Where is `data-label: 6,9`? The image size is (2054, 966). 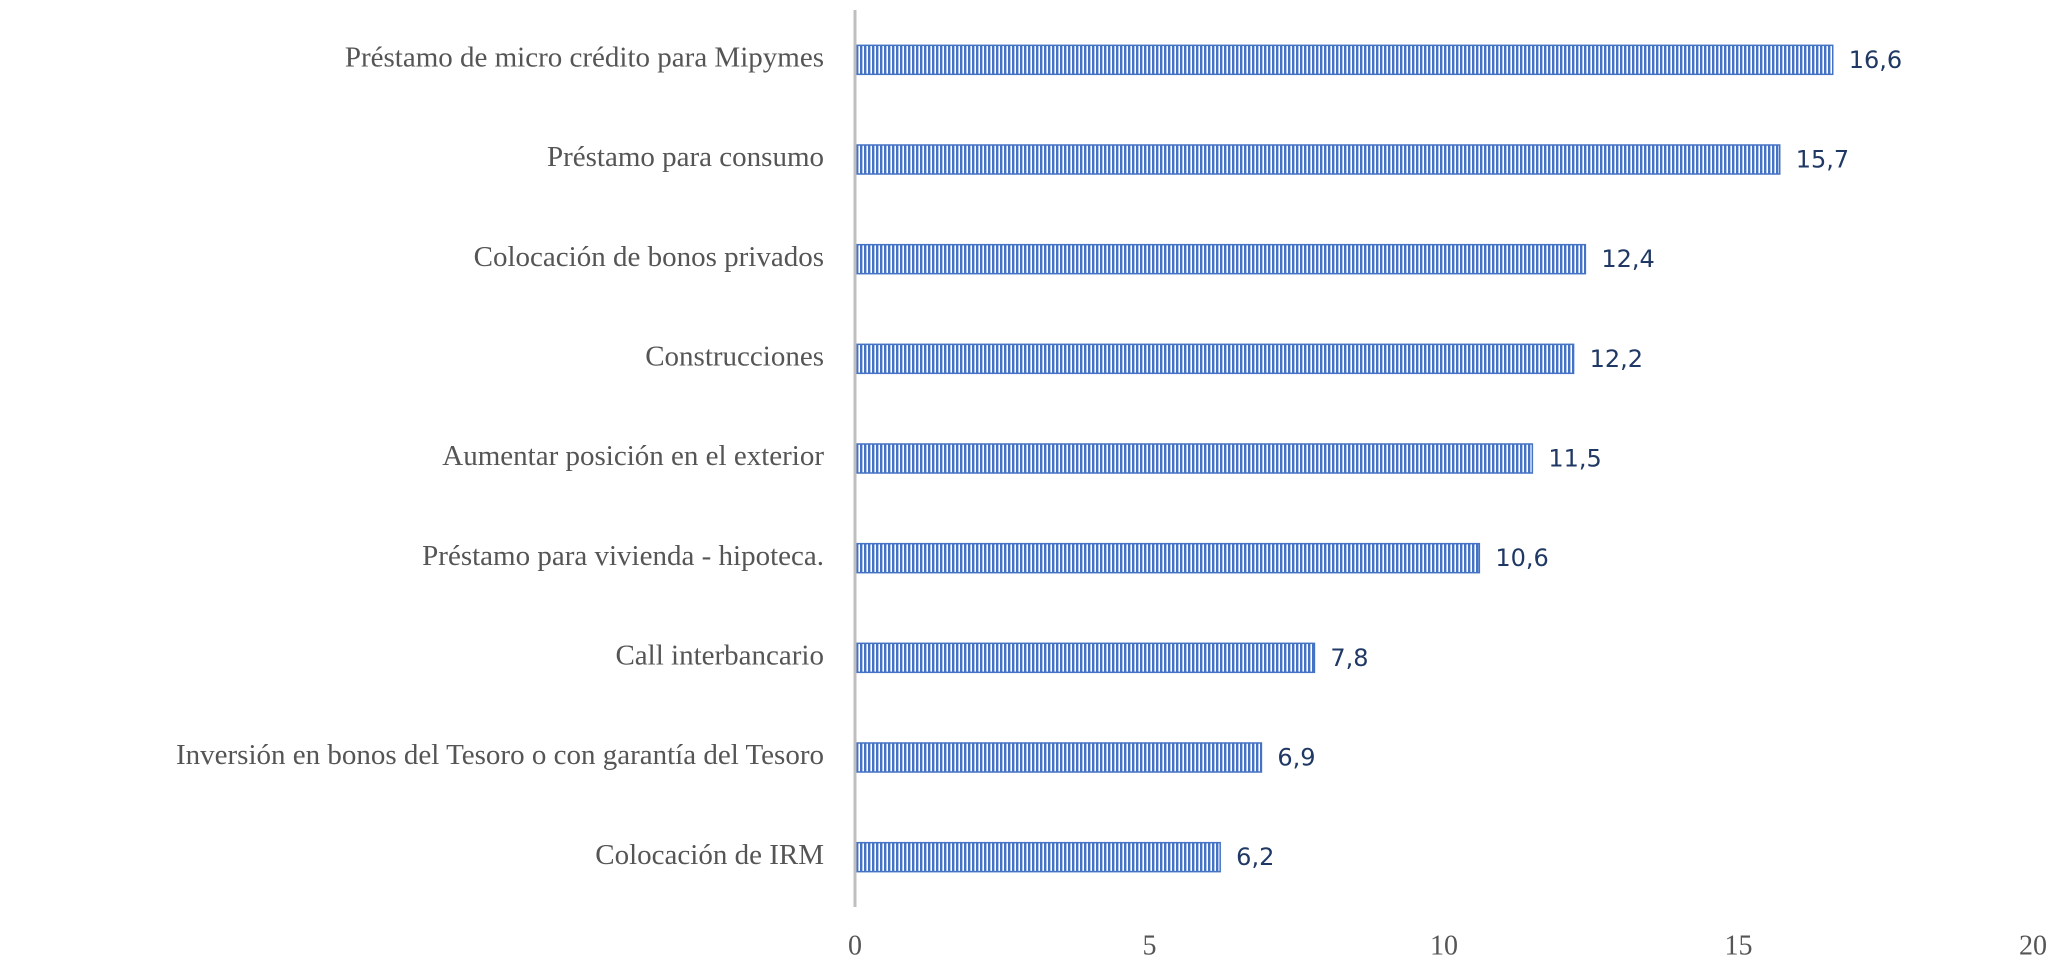 data-label: 6,9 is located at coordinates (1296, 758).